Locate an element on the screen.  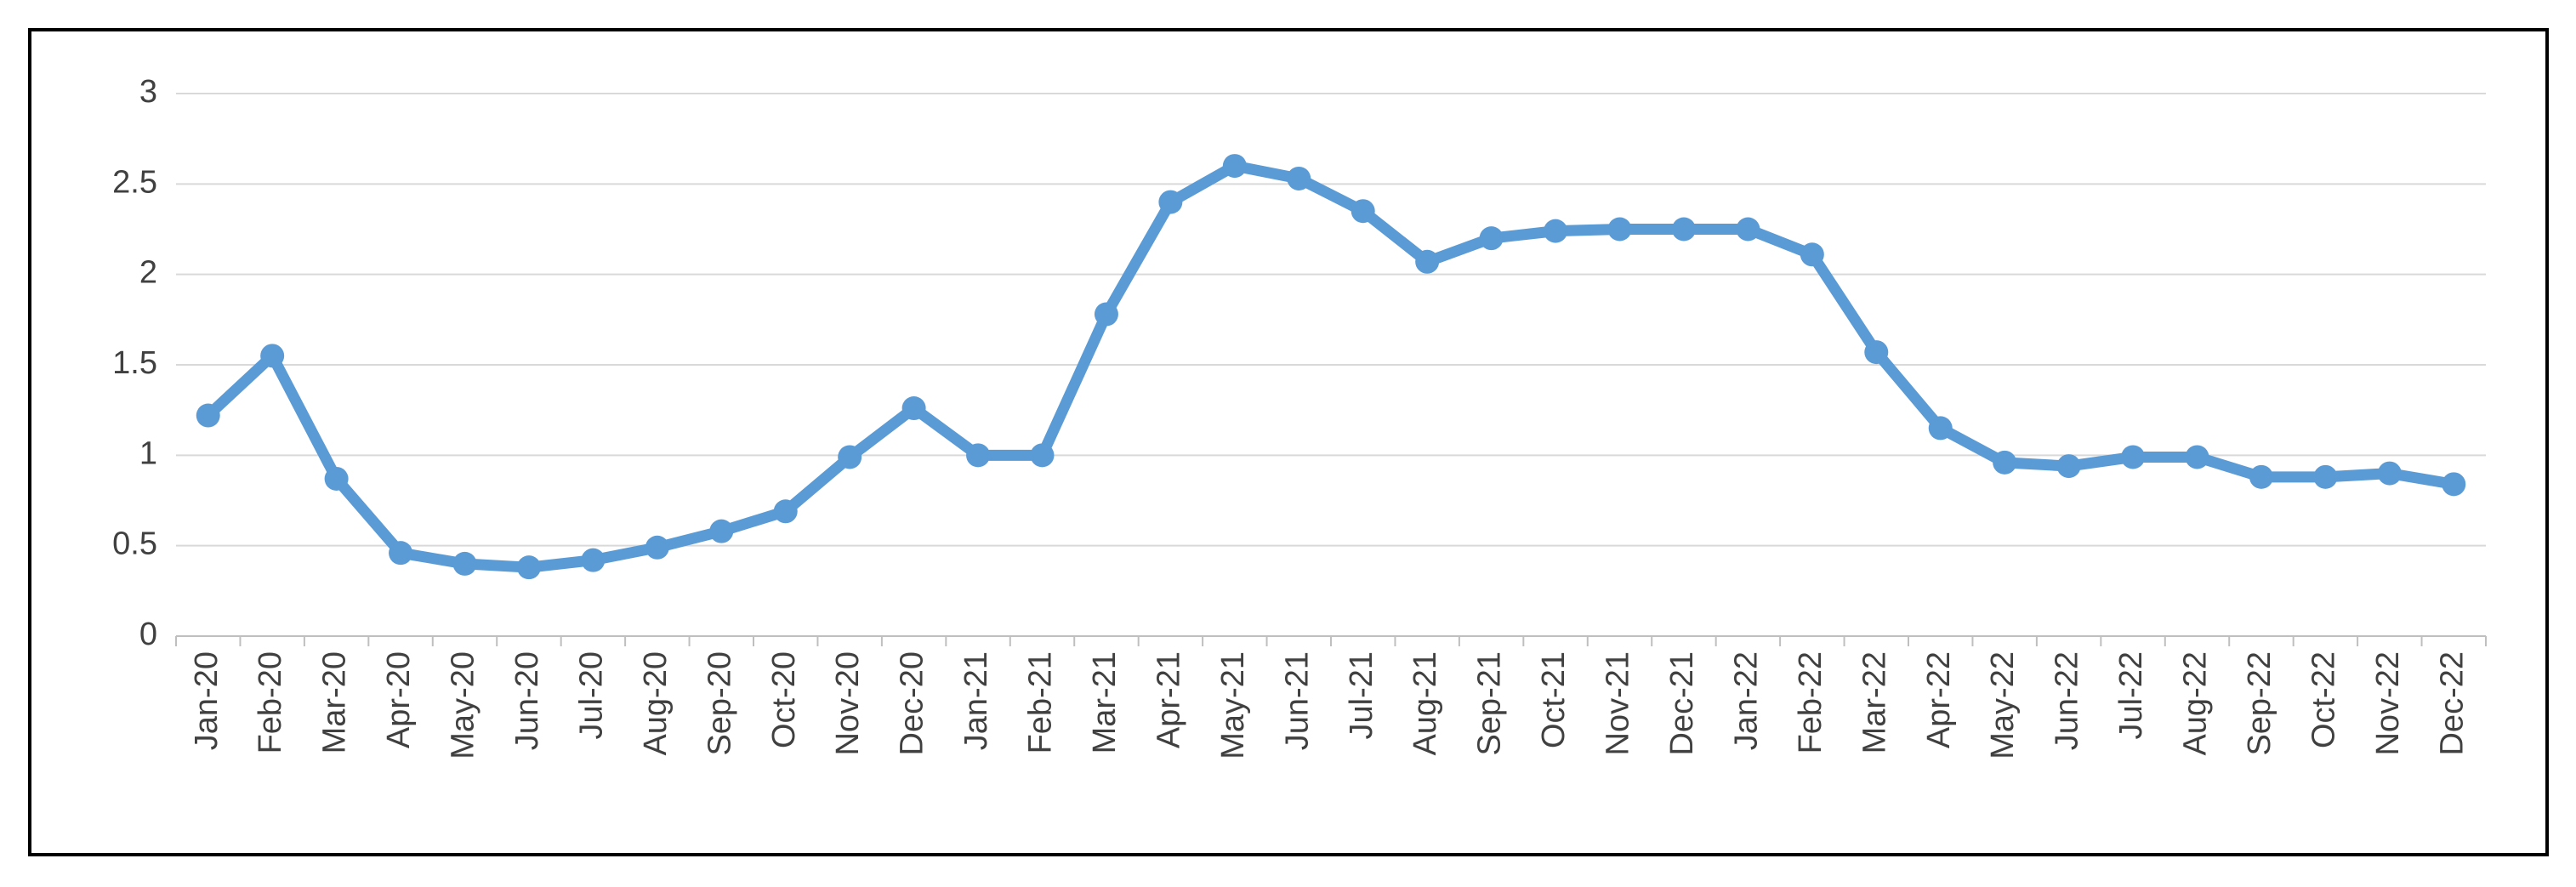
x-tick-label: Mar-22 is located at coordinates (1874, 702).